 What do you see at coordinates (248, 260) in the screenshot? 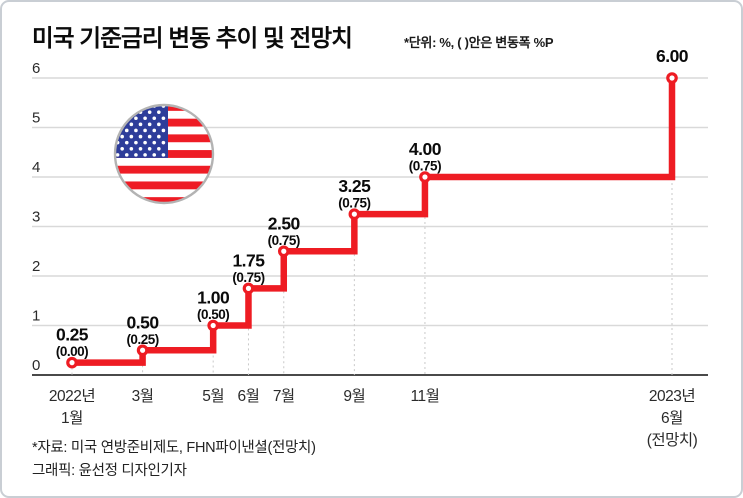
I see `value-label: 1.75` at bounding box center [248, 260].